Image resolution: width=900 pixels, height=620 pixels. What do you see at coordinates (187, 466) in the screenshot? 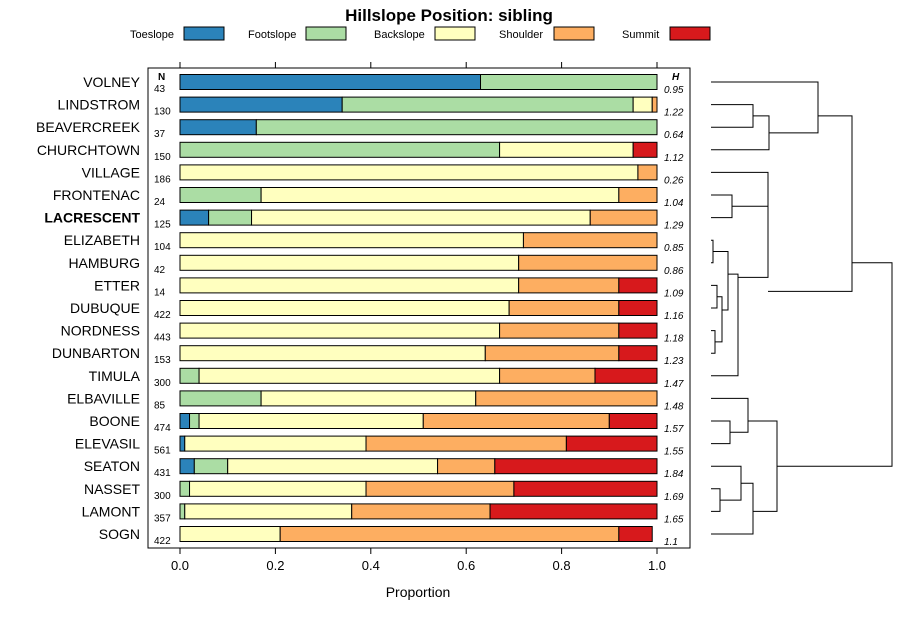
I see `bar-seaton-toeslope` at bounding box center [187, 466].